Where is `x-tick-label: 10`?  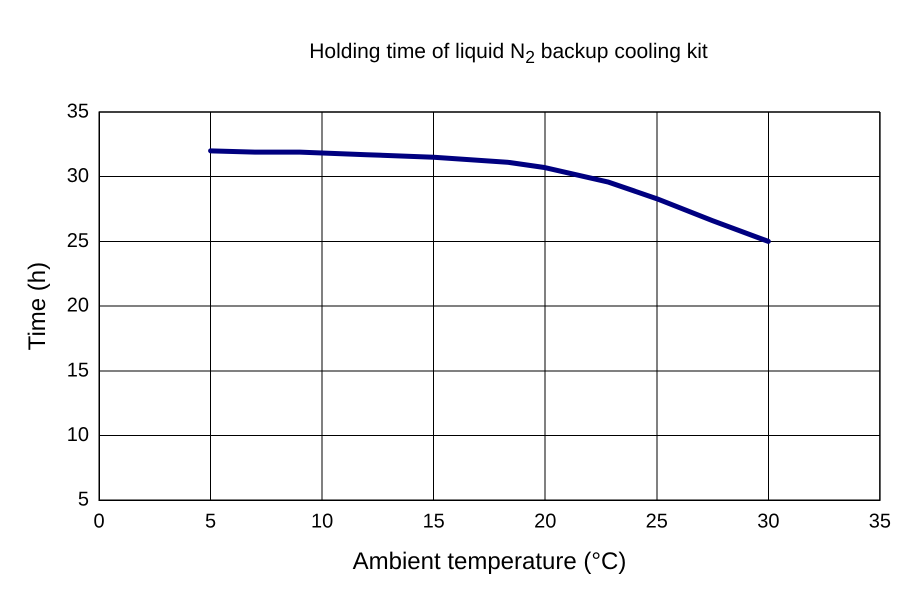 x-tick-label: 10 is located at coordinates (322, 521).